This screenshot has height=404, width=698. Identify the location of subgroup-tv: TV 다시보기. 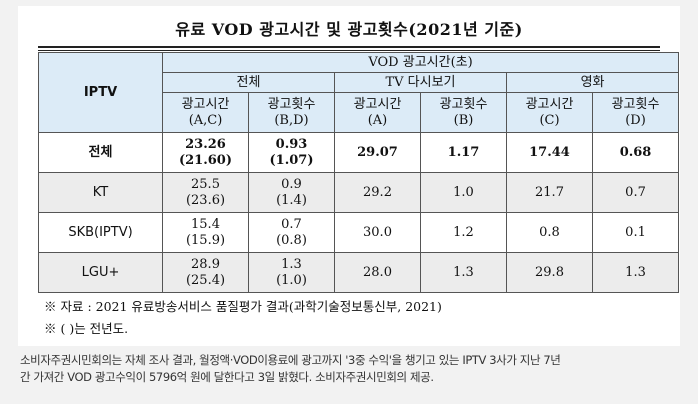
(420, 82).